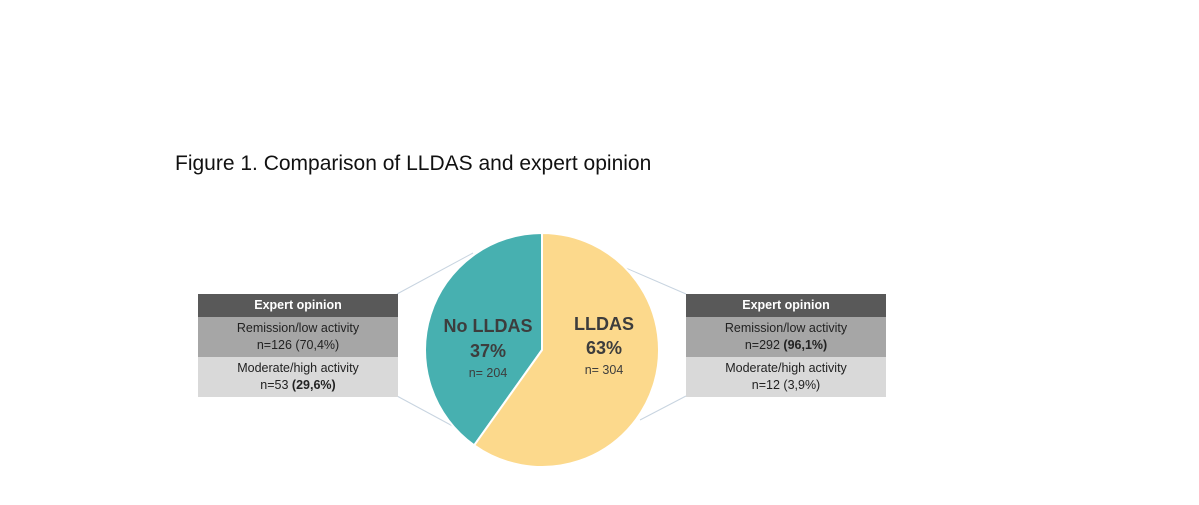  What do you see at coordinates (802, 385) in the screenshot?
I see `row-pct: (3,9%)` at bounding box center [802, 385].